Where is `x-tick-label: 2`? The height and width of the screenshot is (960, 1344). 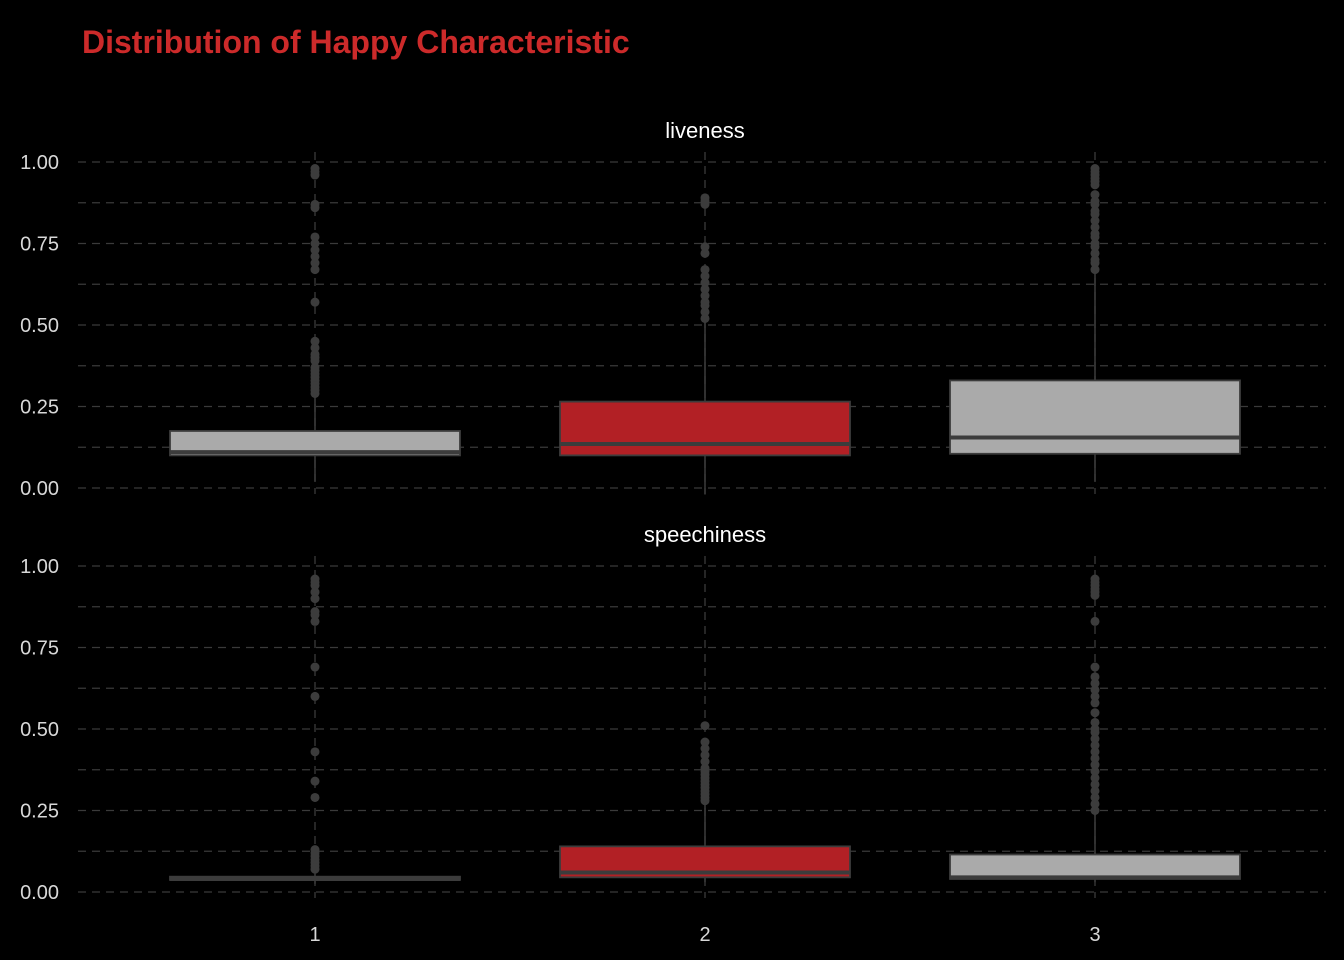
x-tick-label: 2 is located at coordinates (704, 935).